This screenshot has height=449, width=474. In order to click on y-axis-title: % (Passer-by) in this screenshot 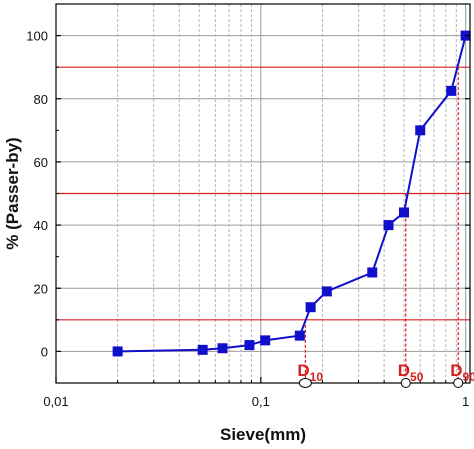, I will do `click(12, 193)`.